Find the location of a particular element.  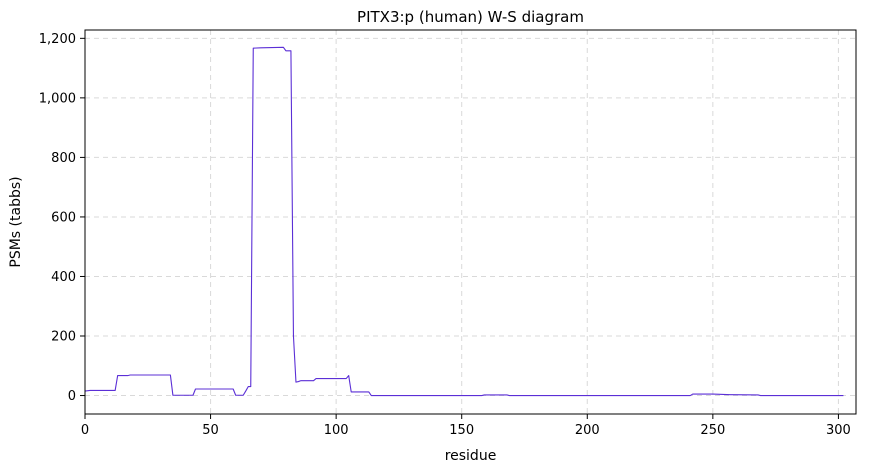

y-tick-label: 1,000 is located at coordinates (57, 98).